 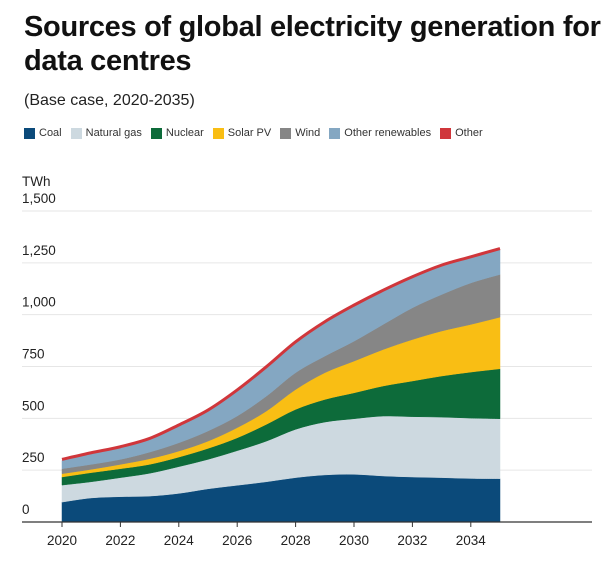 I want to click on chart-subtitle: (Base case, 2020-2035), so click(x=109, y=100).